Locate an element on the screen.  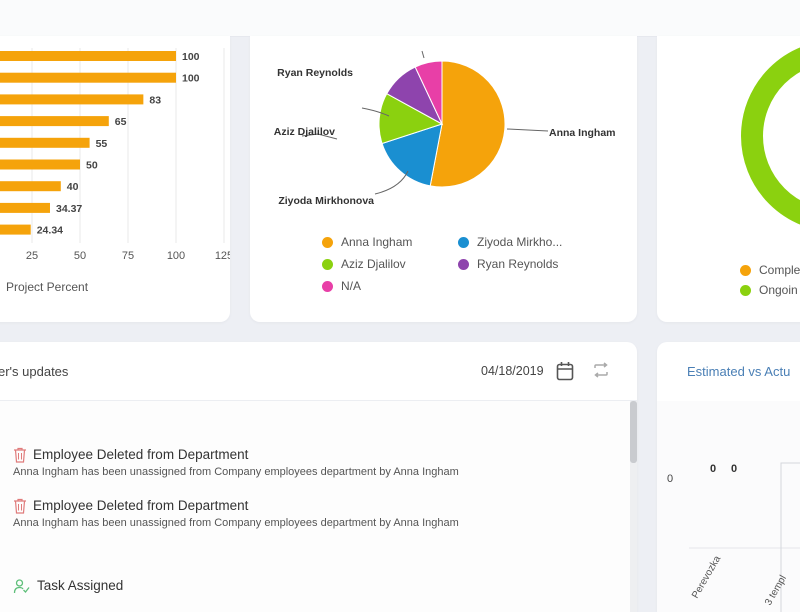
x-axis-label: Project Percent is located at coordinates (47, 287).